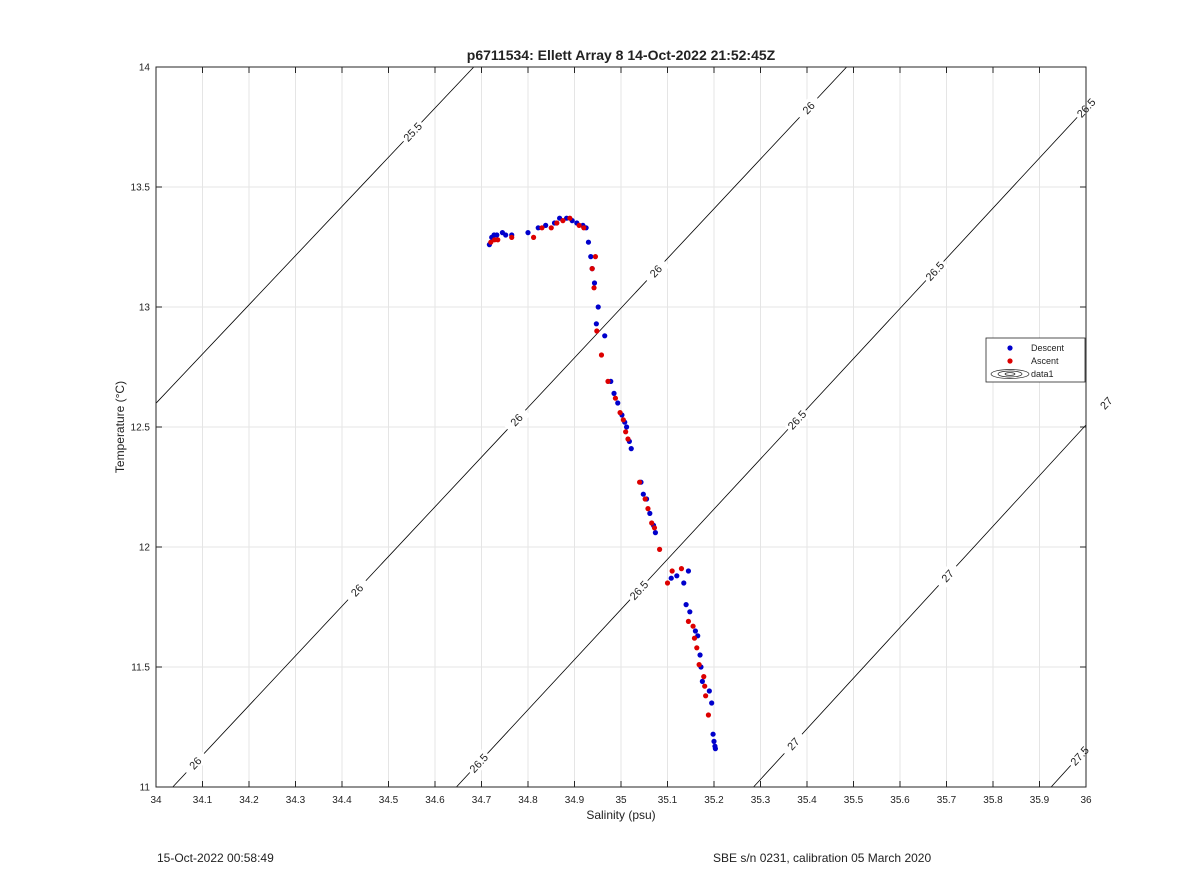 The image size is (1200, 885). Describe the element at coordinates (668, 800) in the screenshot. I see `x-tick-label: 35.1` at that location.